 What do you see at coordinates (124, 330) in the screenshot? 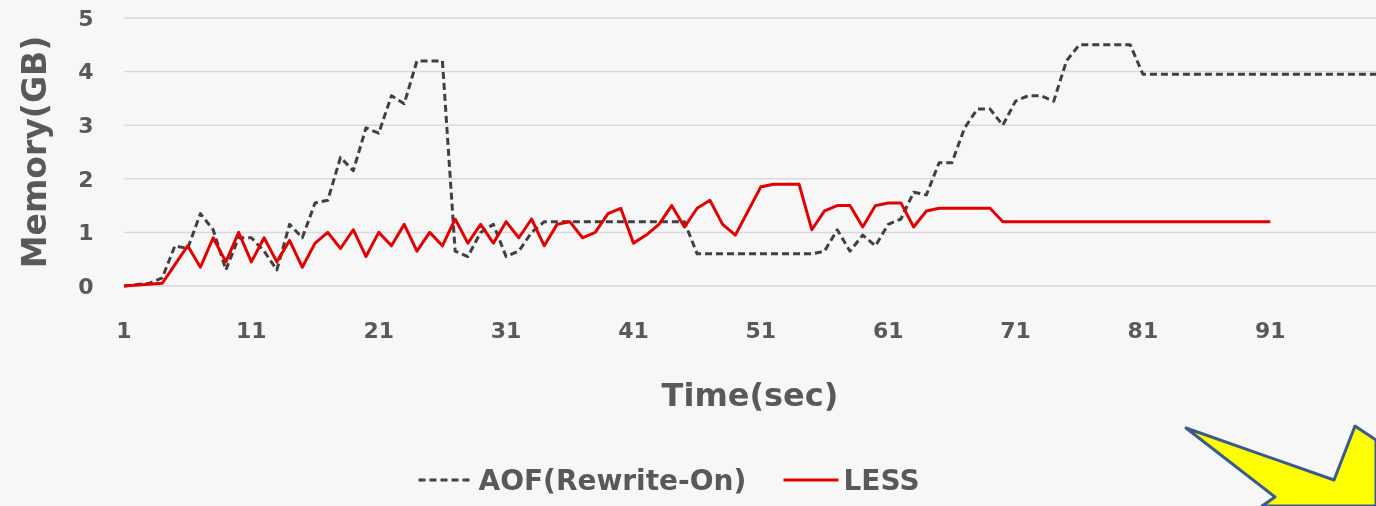
I see `x-tick-label: 1` at bounding box center [124, 330].